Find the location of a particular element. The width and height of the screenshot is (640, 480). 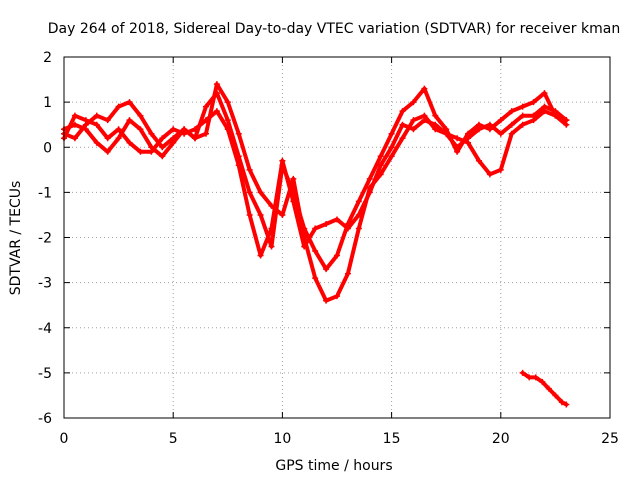

x-tick-label: 25 is located at coordinates (610, 439).